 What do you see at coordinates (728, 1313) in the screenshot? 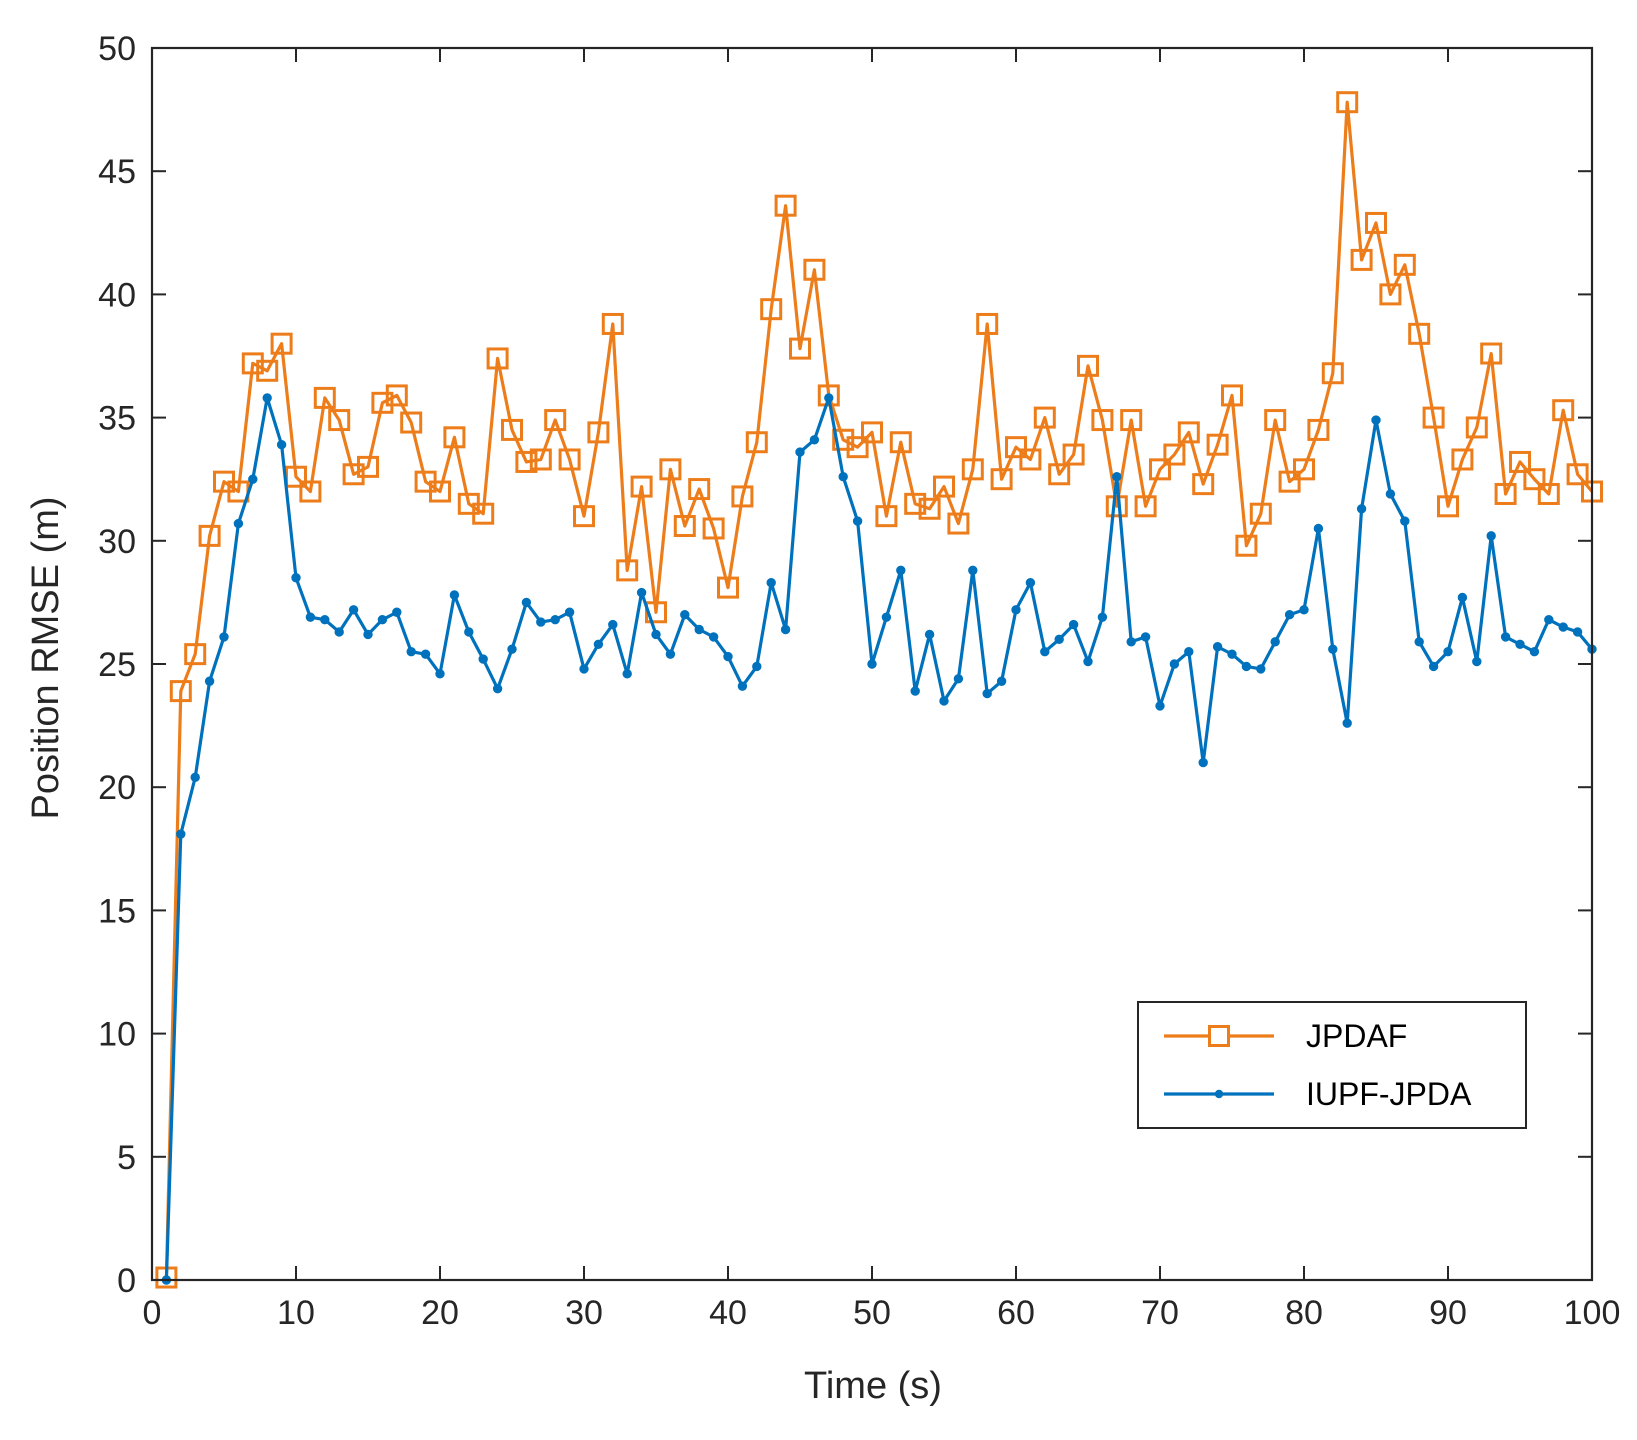
I see `x-tick-label: 40` at bounding box center [728, 1313].